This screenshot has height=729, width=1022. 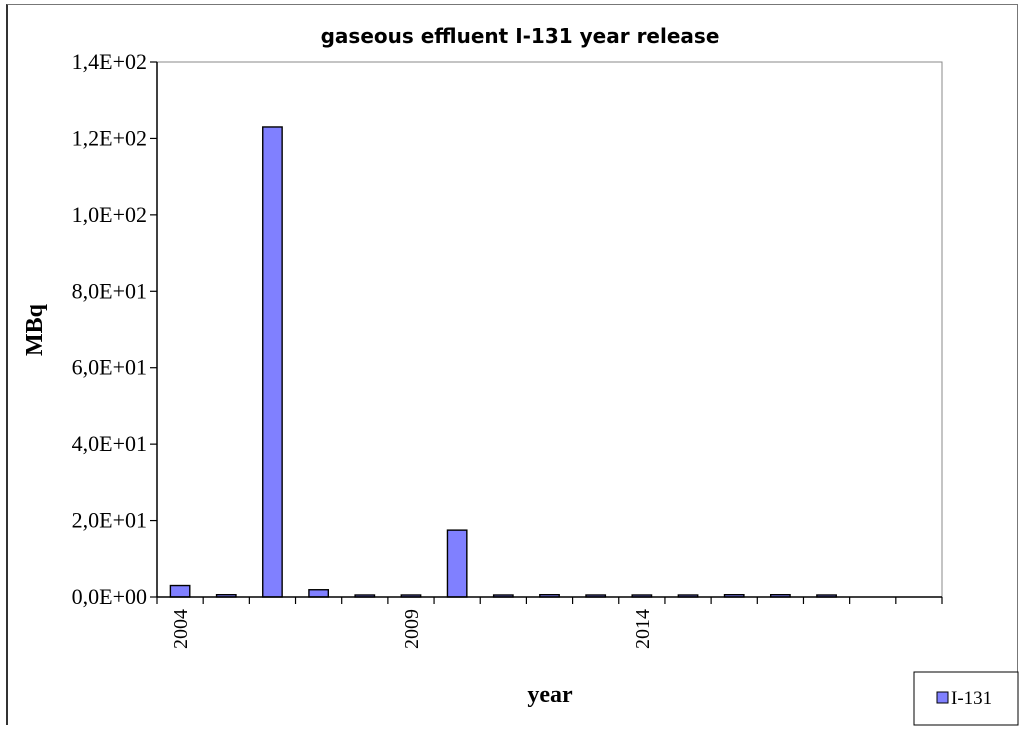 I want to click on x-tick-label: 2009, so click(x=412, y=629).